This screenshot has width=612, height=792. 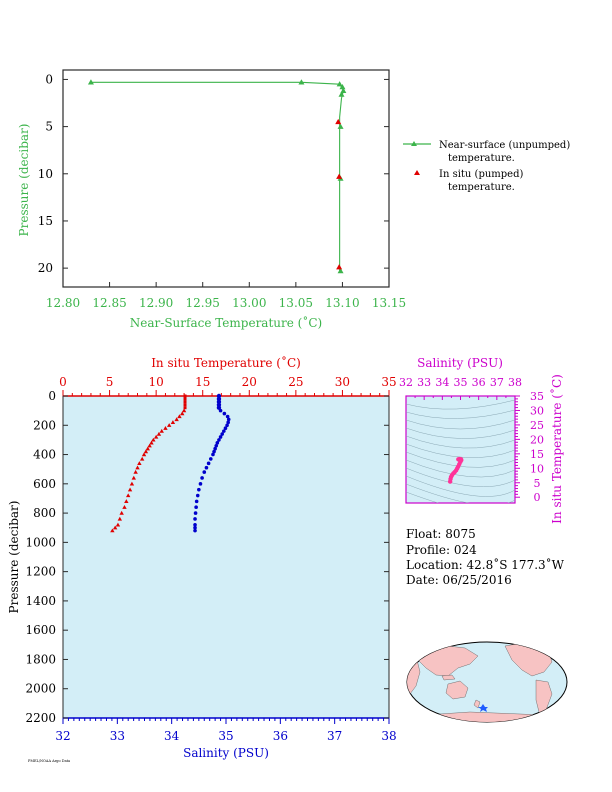 I want to click on salinity-ticks: 32 33 34 35 36 37 38, so click(x=226, y=730).